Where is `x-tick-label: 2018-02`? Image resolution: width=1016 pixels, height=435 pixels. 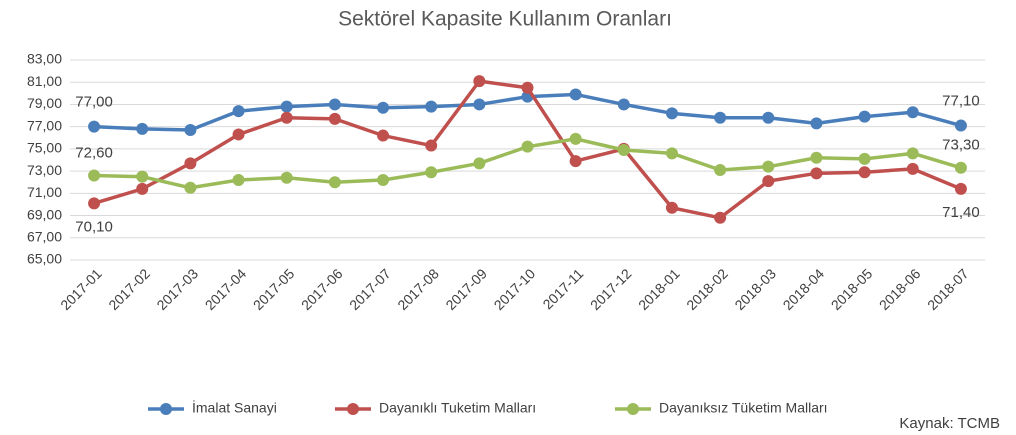 x-tick-label: 2018-02 is located at coordinates (707, 289).